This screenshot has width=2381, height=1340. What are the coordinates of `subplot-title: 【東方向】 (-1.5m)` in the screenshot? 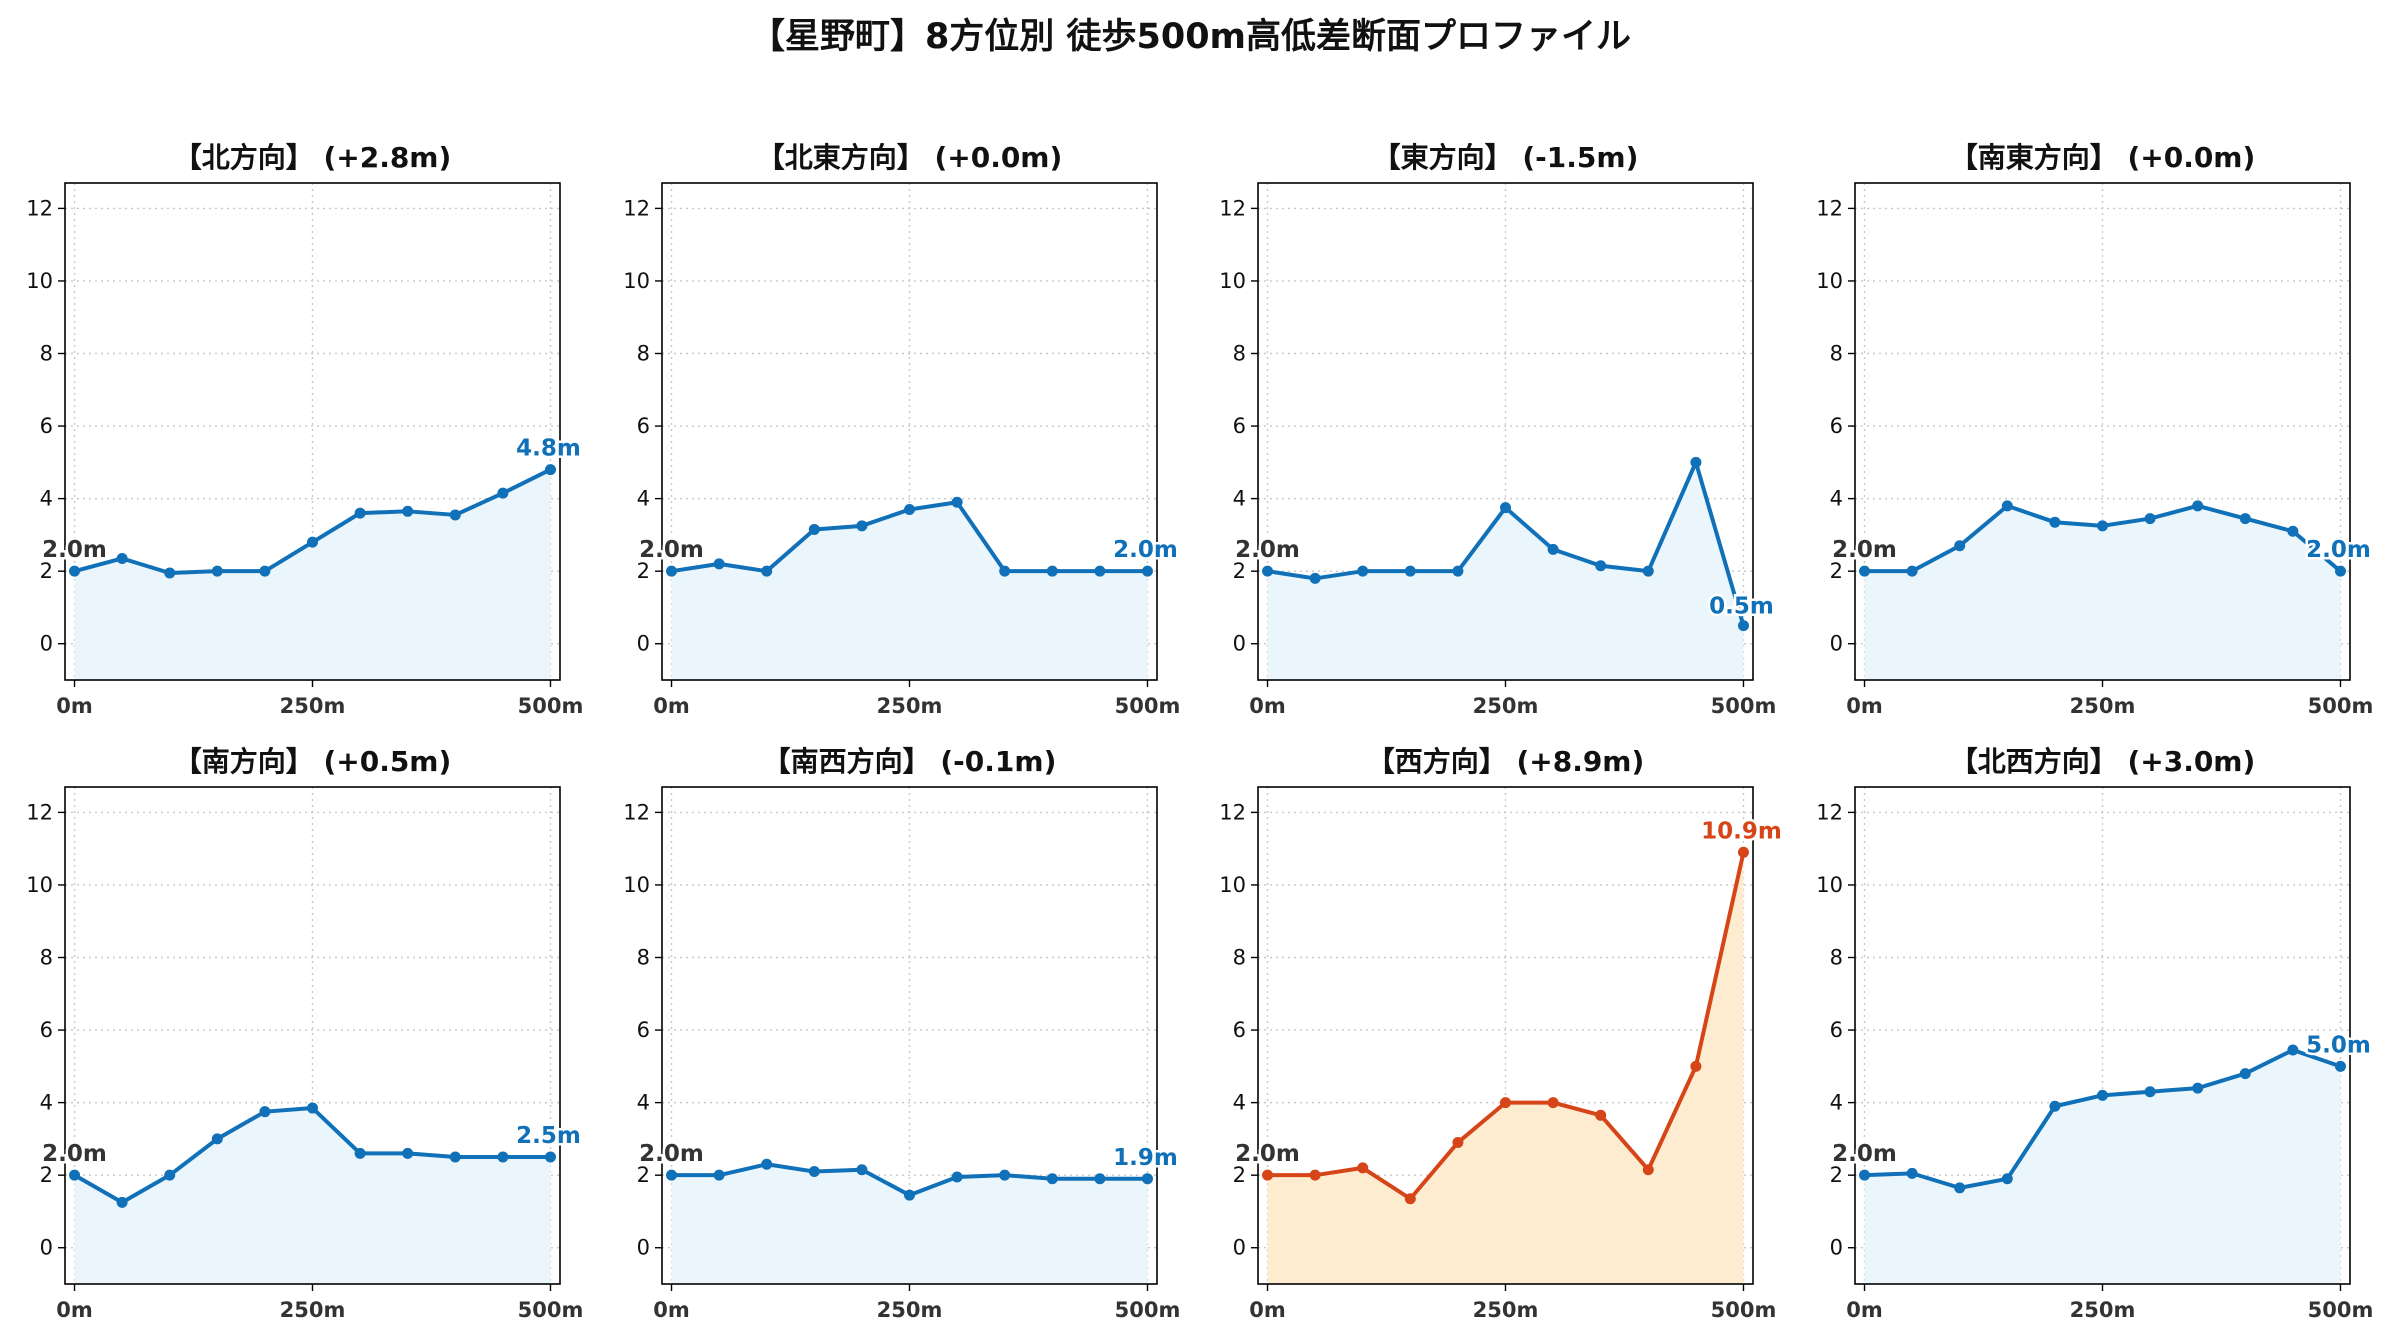 It's located at (1506, 157).